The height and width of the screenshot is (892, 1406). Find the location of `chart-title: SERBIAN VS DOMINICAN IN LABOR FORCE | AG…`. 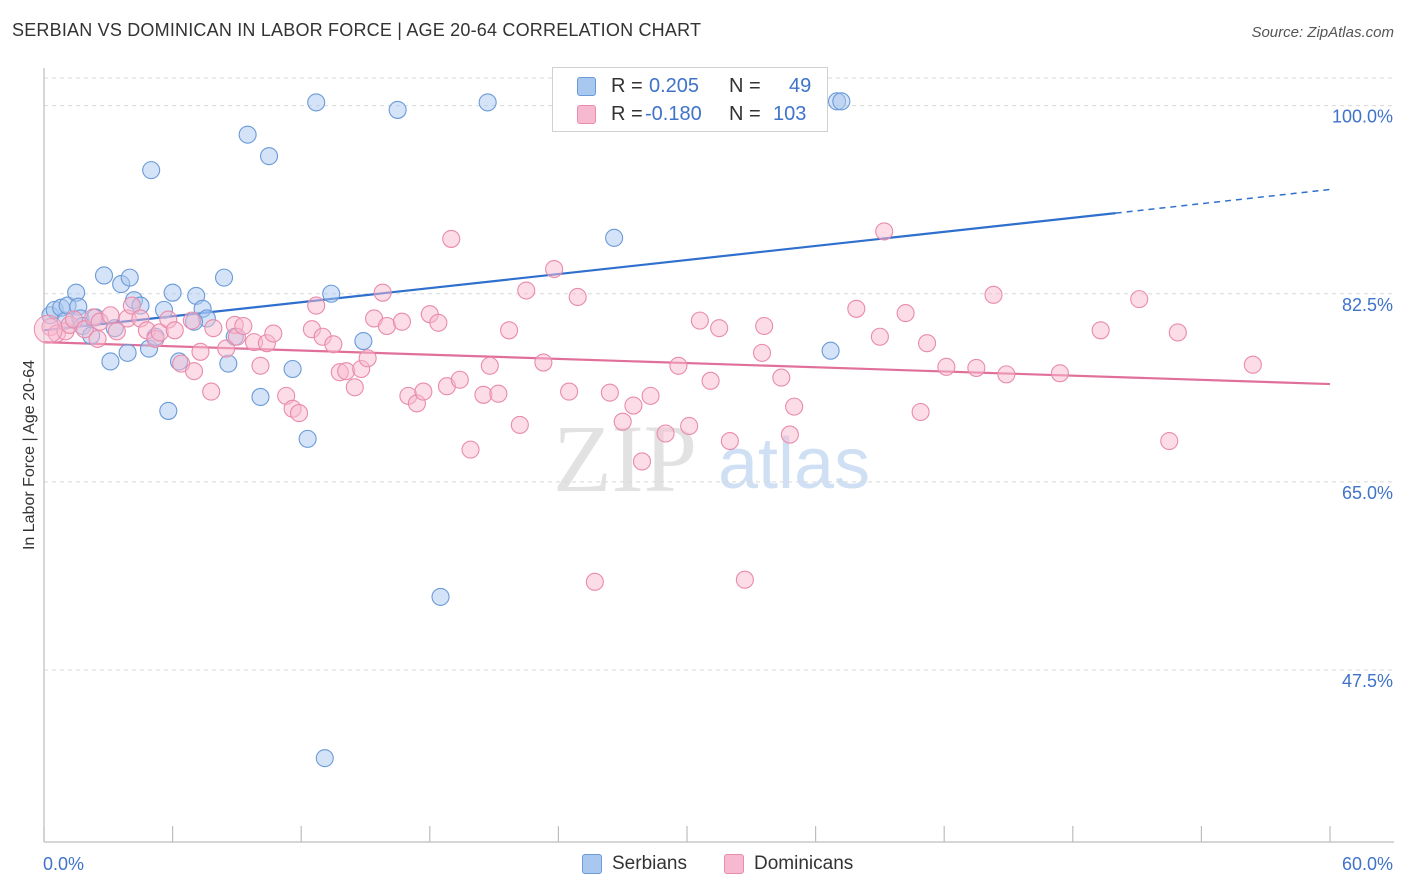

chart-title: SERBIAN VS DOMINICAN IN LABOR FORCE | AG… is located at coordinates (357, 30).